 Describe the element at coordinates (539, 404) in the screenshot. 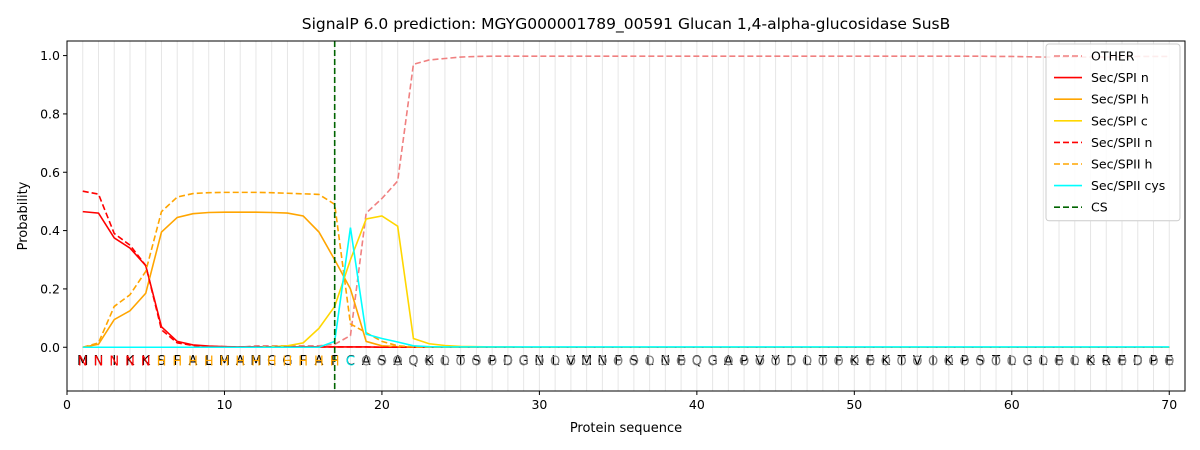

I see `x-tick-label: 30` at that location.